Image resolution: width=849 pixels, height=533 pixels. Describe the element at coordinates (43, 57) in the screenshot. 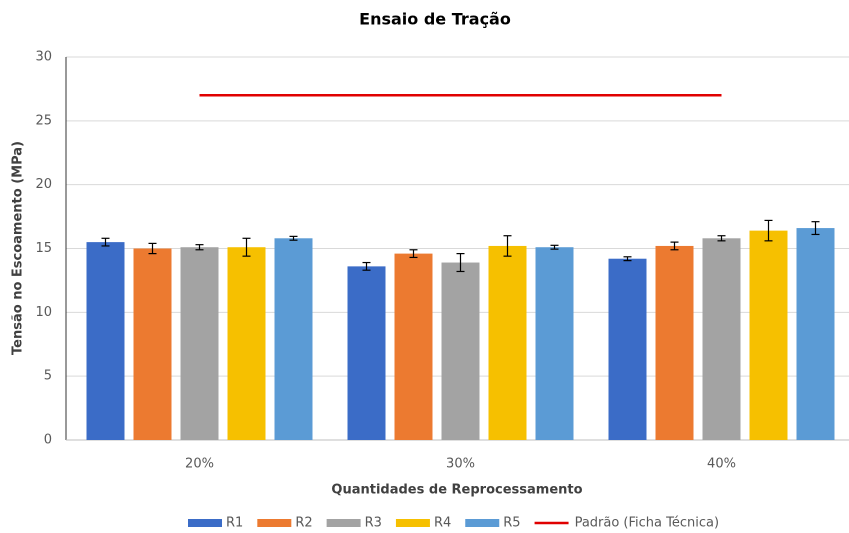

I see `y-tick-label: 30` at that location.